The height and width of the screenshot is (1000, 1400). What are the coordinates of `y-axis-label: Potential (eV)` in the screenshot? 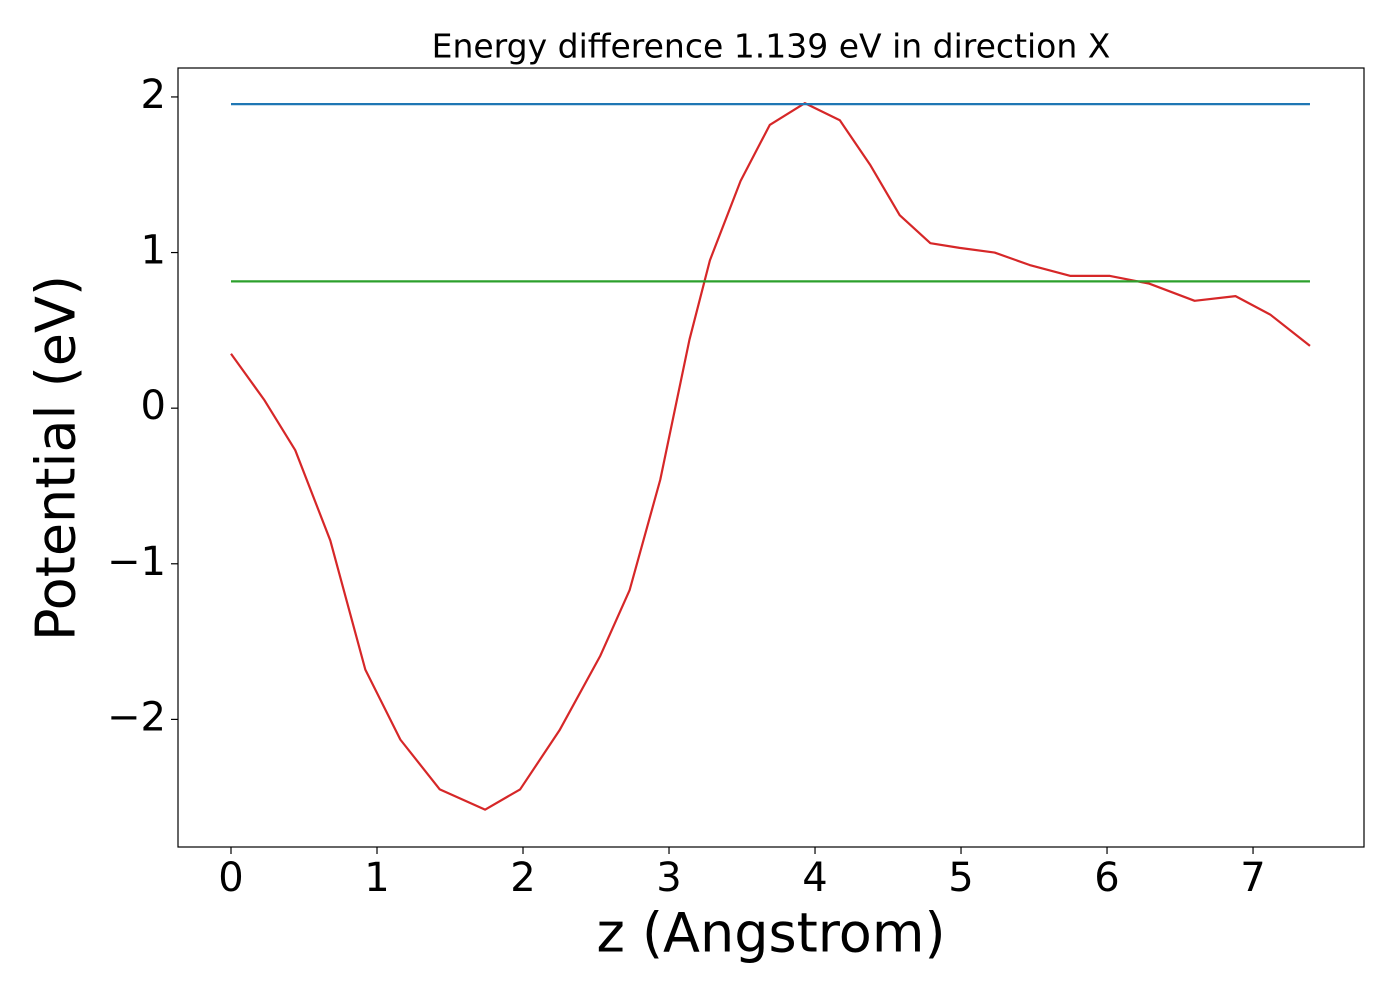 It's located at (56, 458).